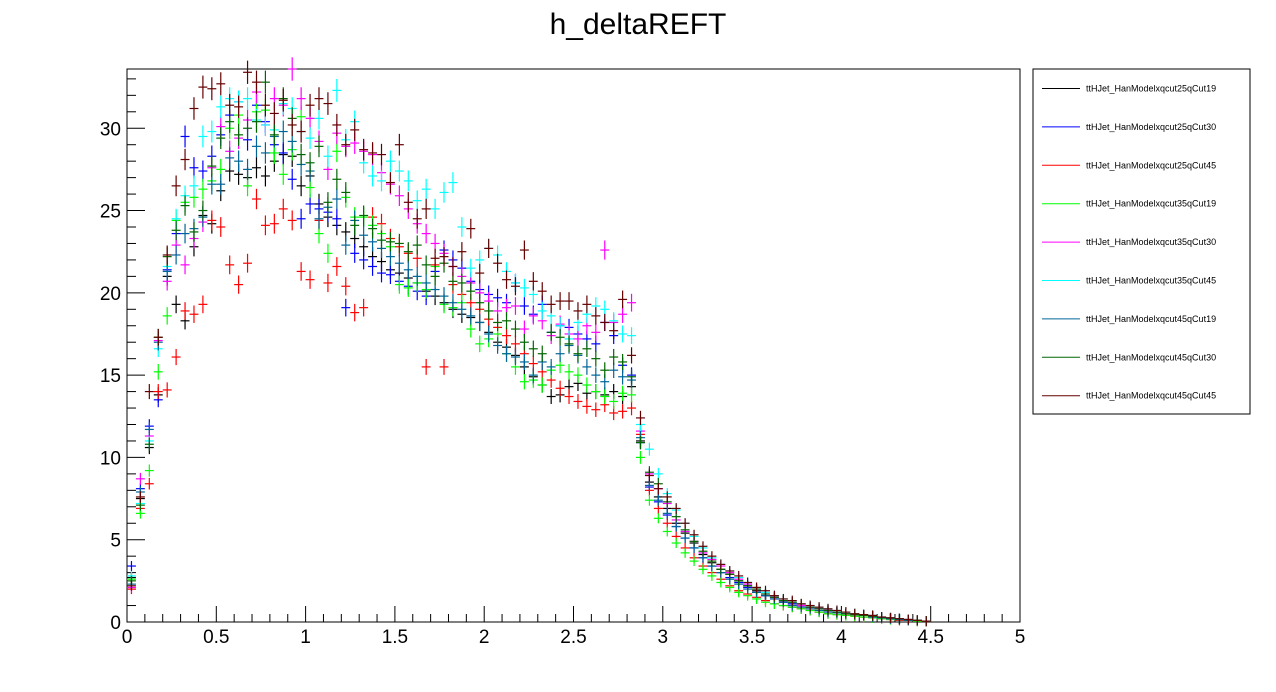  What do you see at coordinates (1129, 281) in the screenshot?
I see `legend-item: ttHJet_HanModelxqcut35qCut45` at bounding box center [1129, 281].